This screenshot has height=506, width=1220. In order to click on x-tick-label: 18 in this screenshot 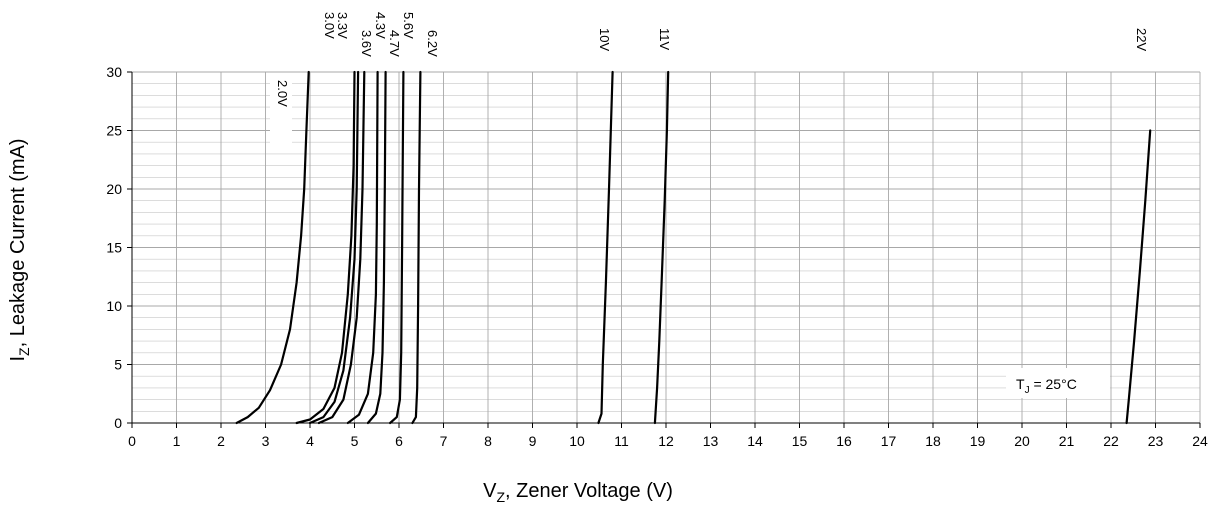, I will do `click(933, 441)`.